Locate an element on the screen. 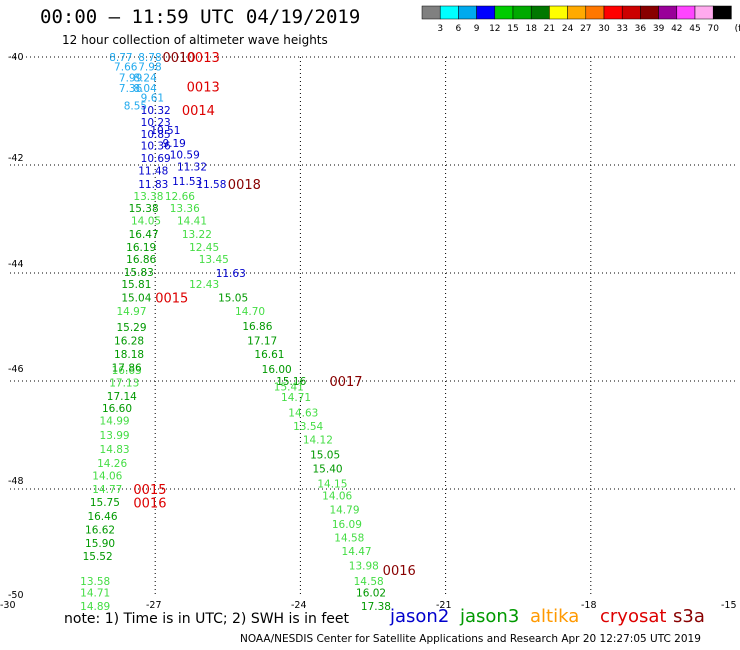 The width and height of the screenshot is (740, 650). legend-label: 30 is located at coordinates (604, 29).